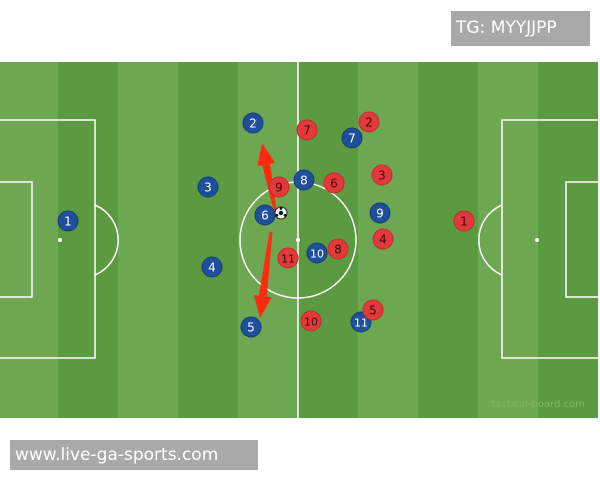  I want to click on player-red-2: 2, so click(369, 122).